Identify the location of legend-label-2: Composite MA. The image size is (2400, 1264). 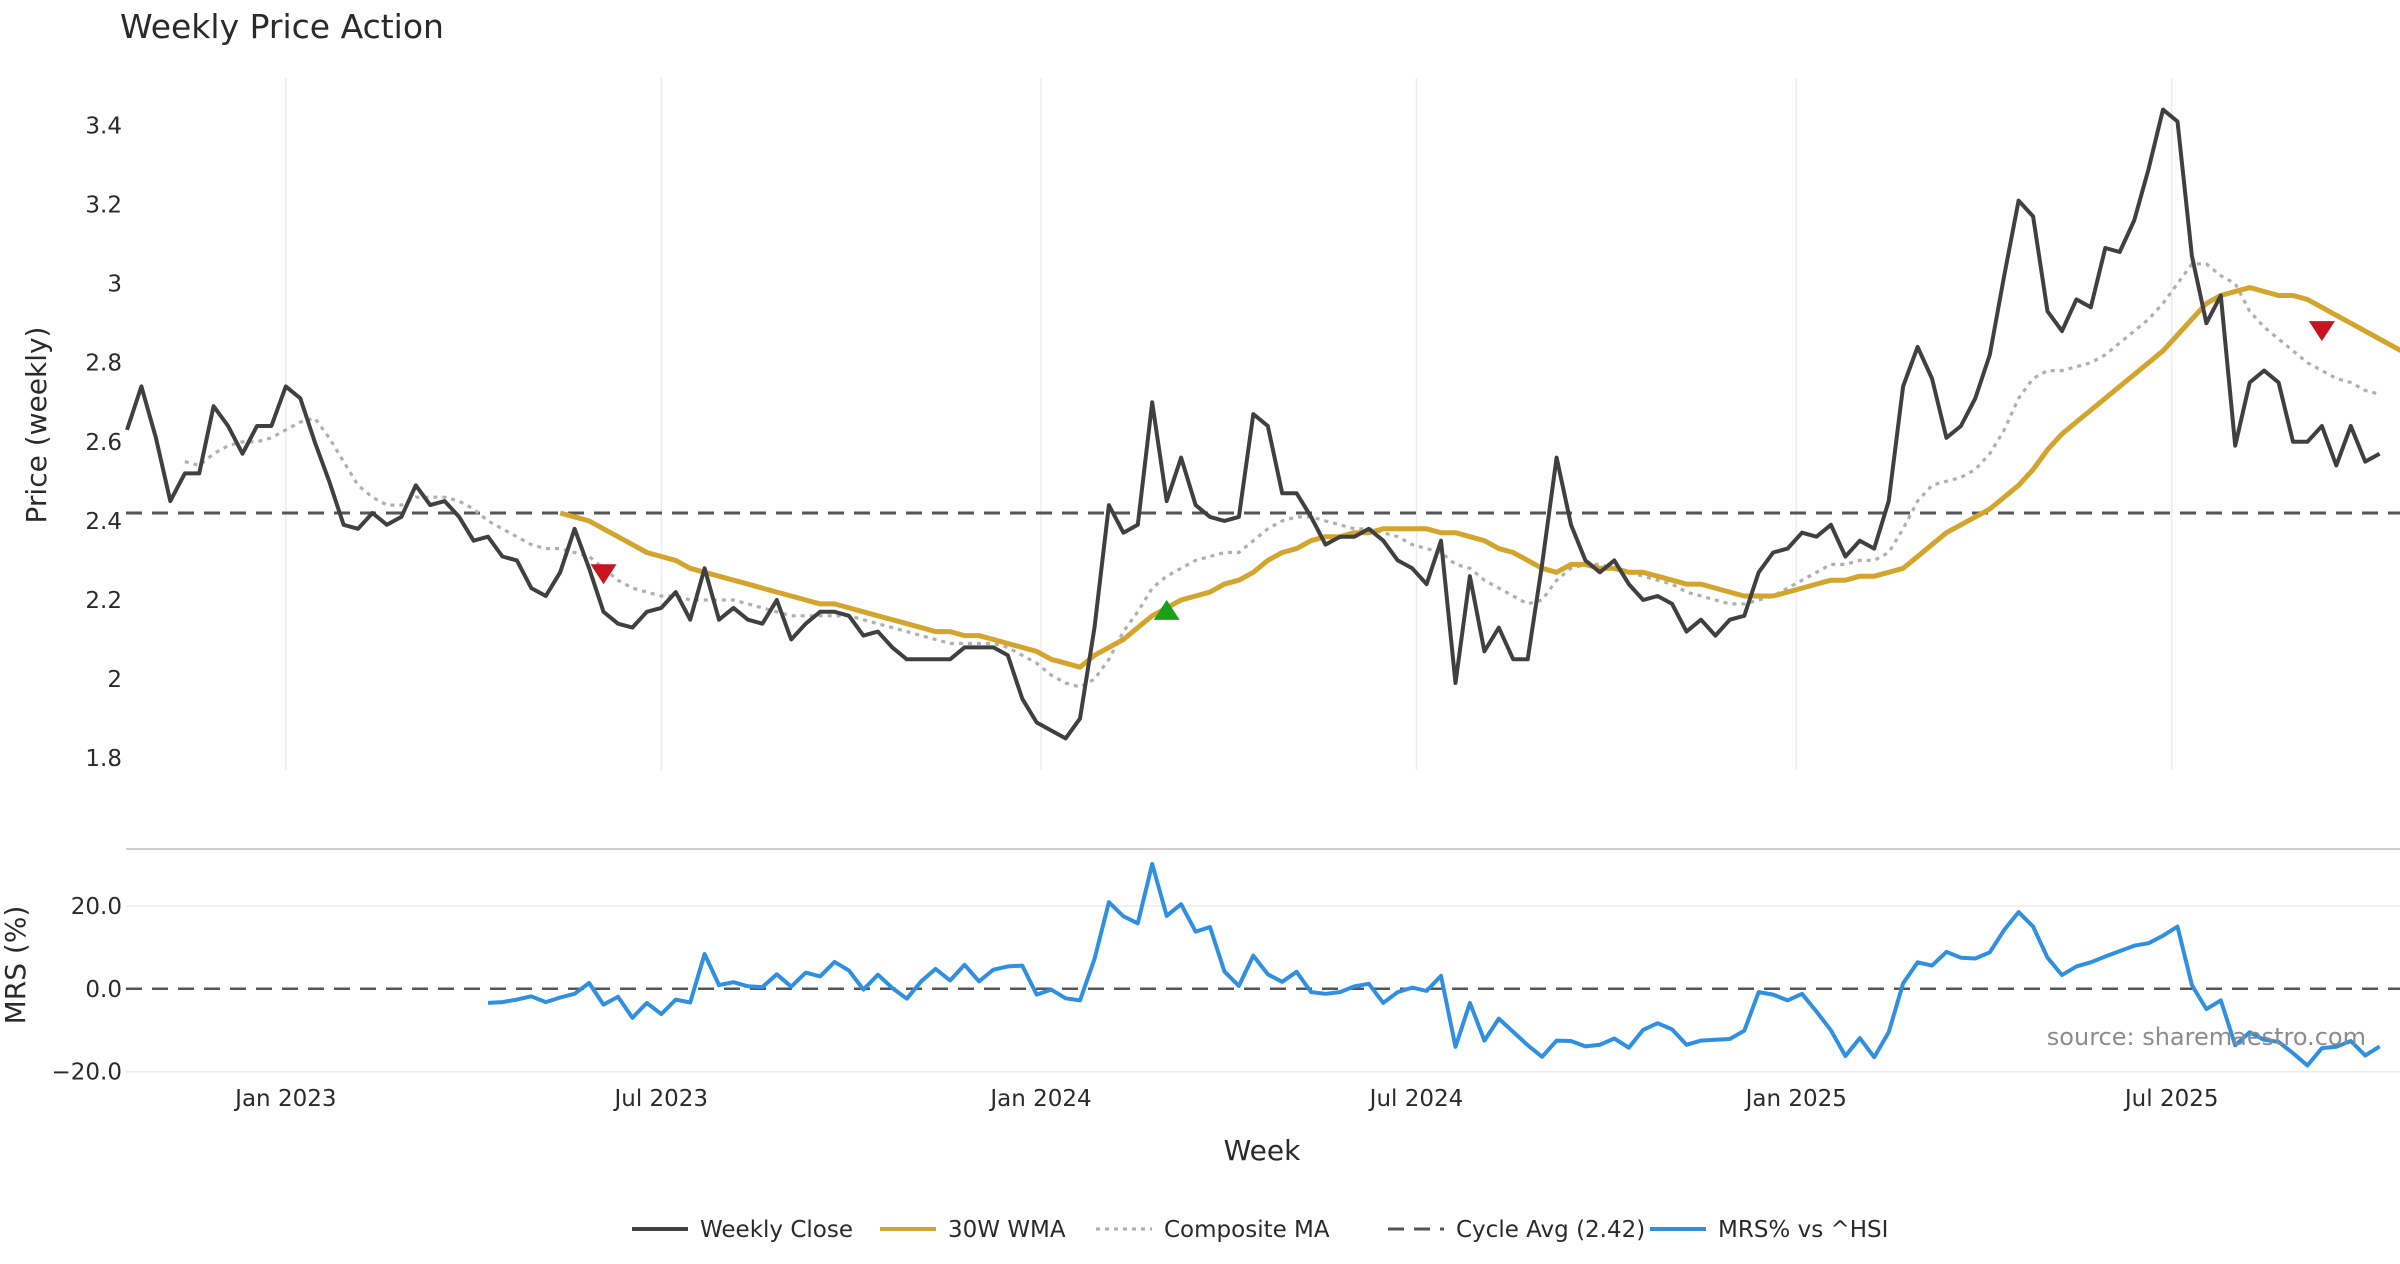
(1247, 1230).